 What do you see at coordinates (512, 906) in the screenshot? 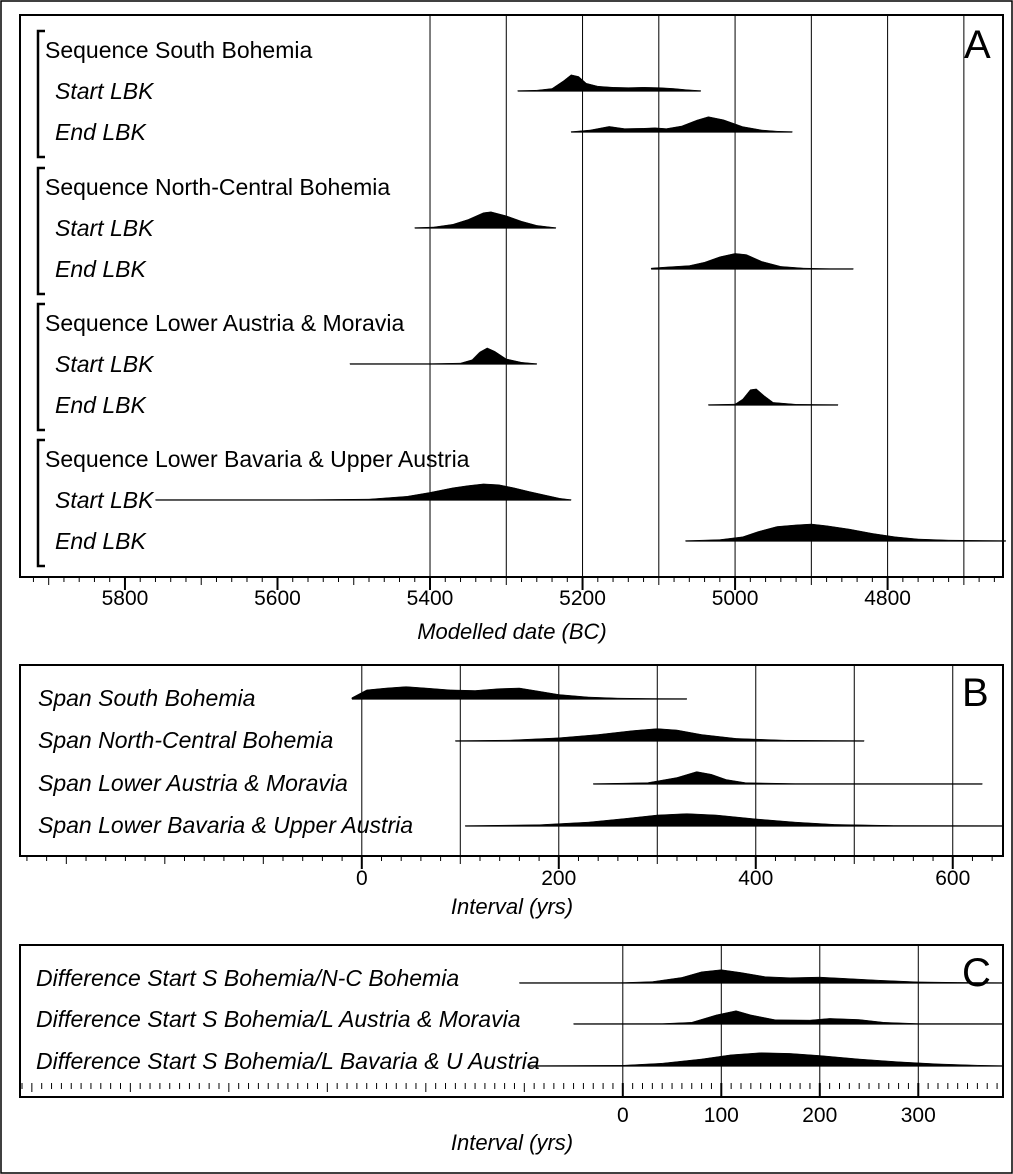
I see `panel-b-xlabel: Interval (yrs)` at bounding box center [512, 906].